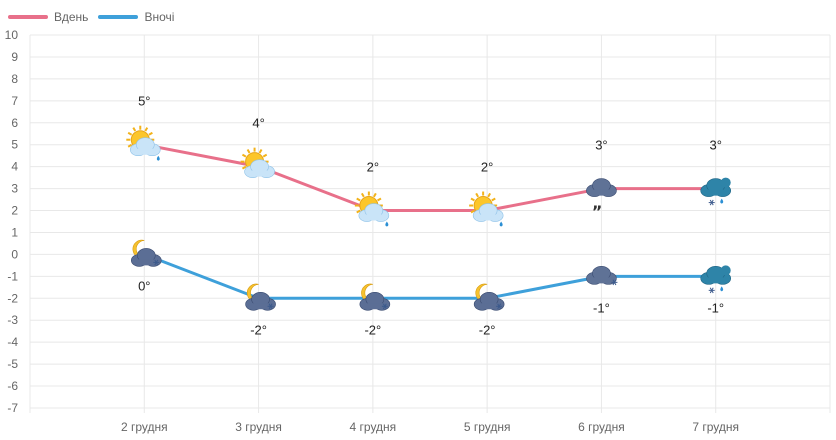  Describe the element at coordinates (14, 254) in the screenshot. I see `y-tick-label: 0` at that location.